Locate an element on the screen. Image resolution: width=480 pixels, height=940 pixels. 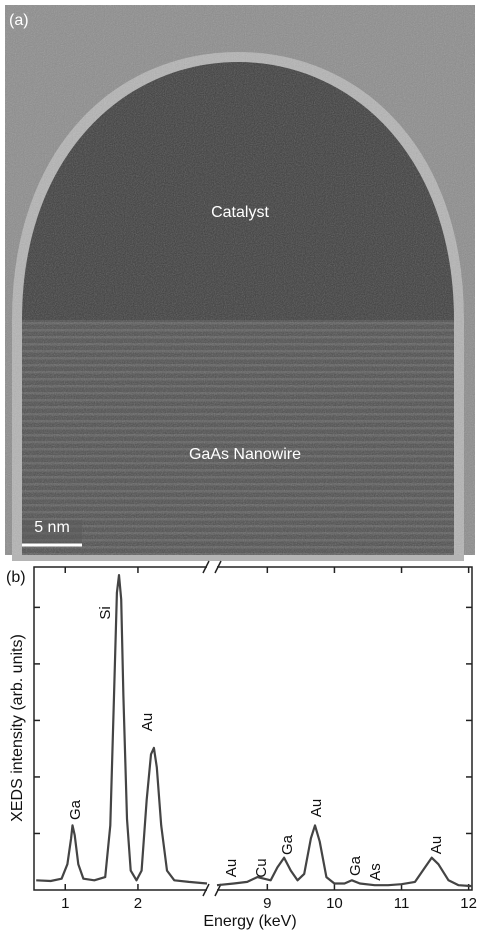
panel-label: (b) is located at coordinates (16, 577).